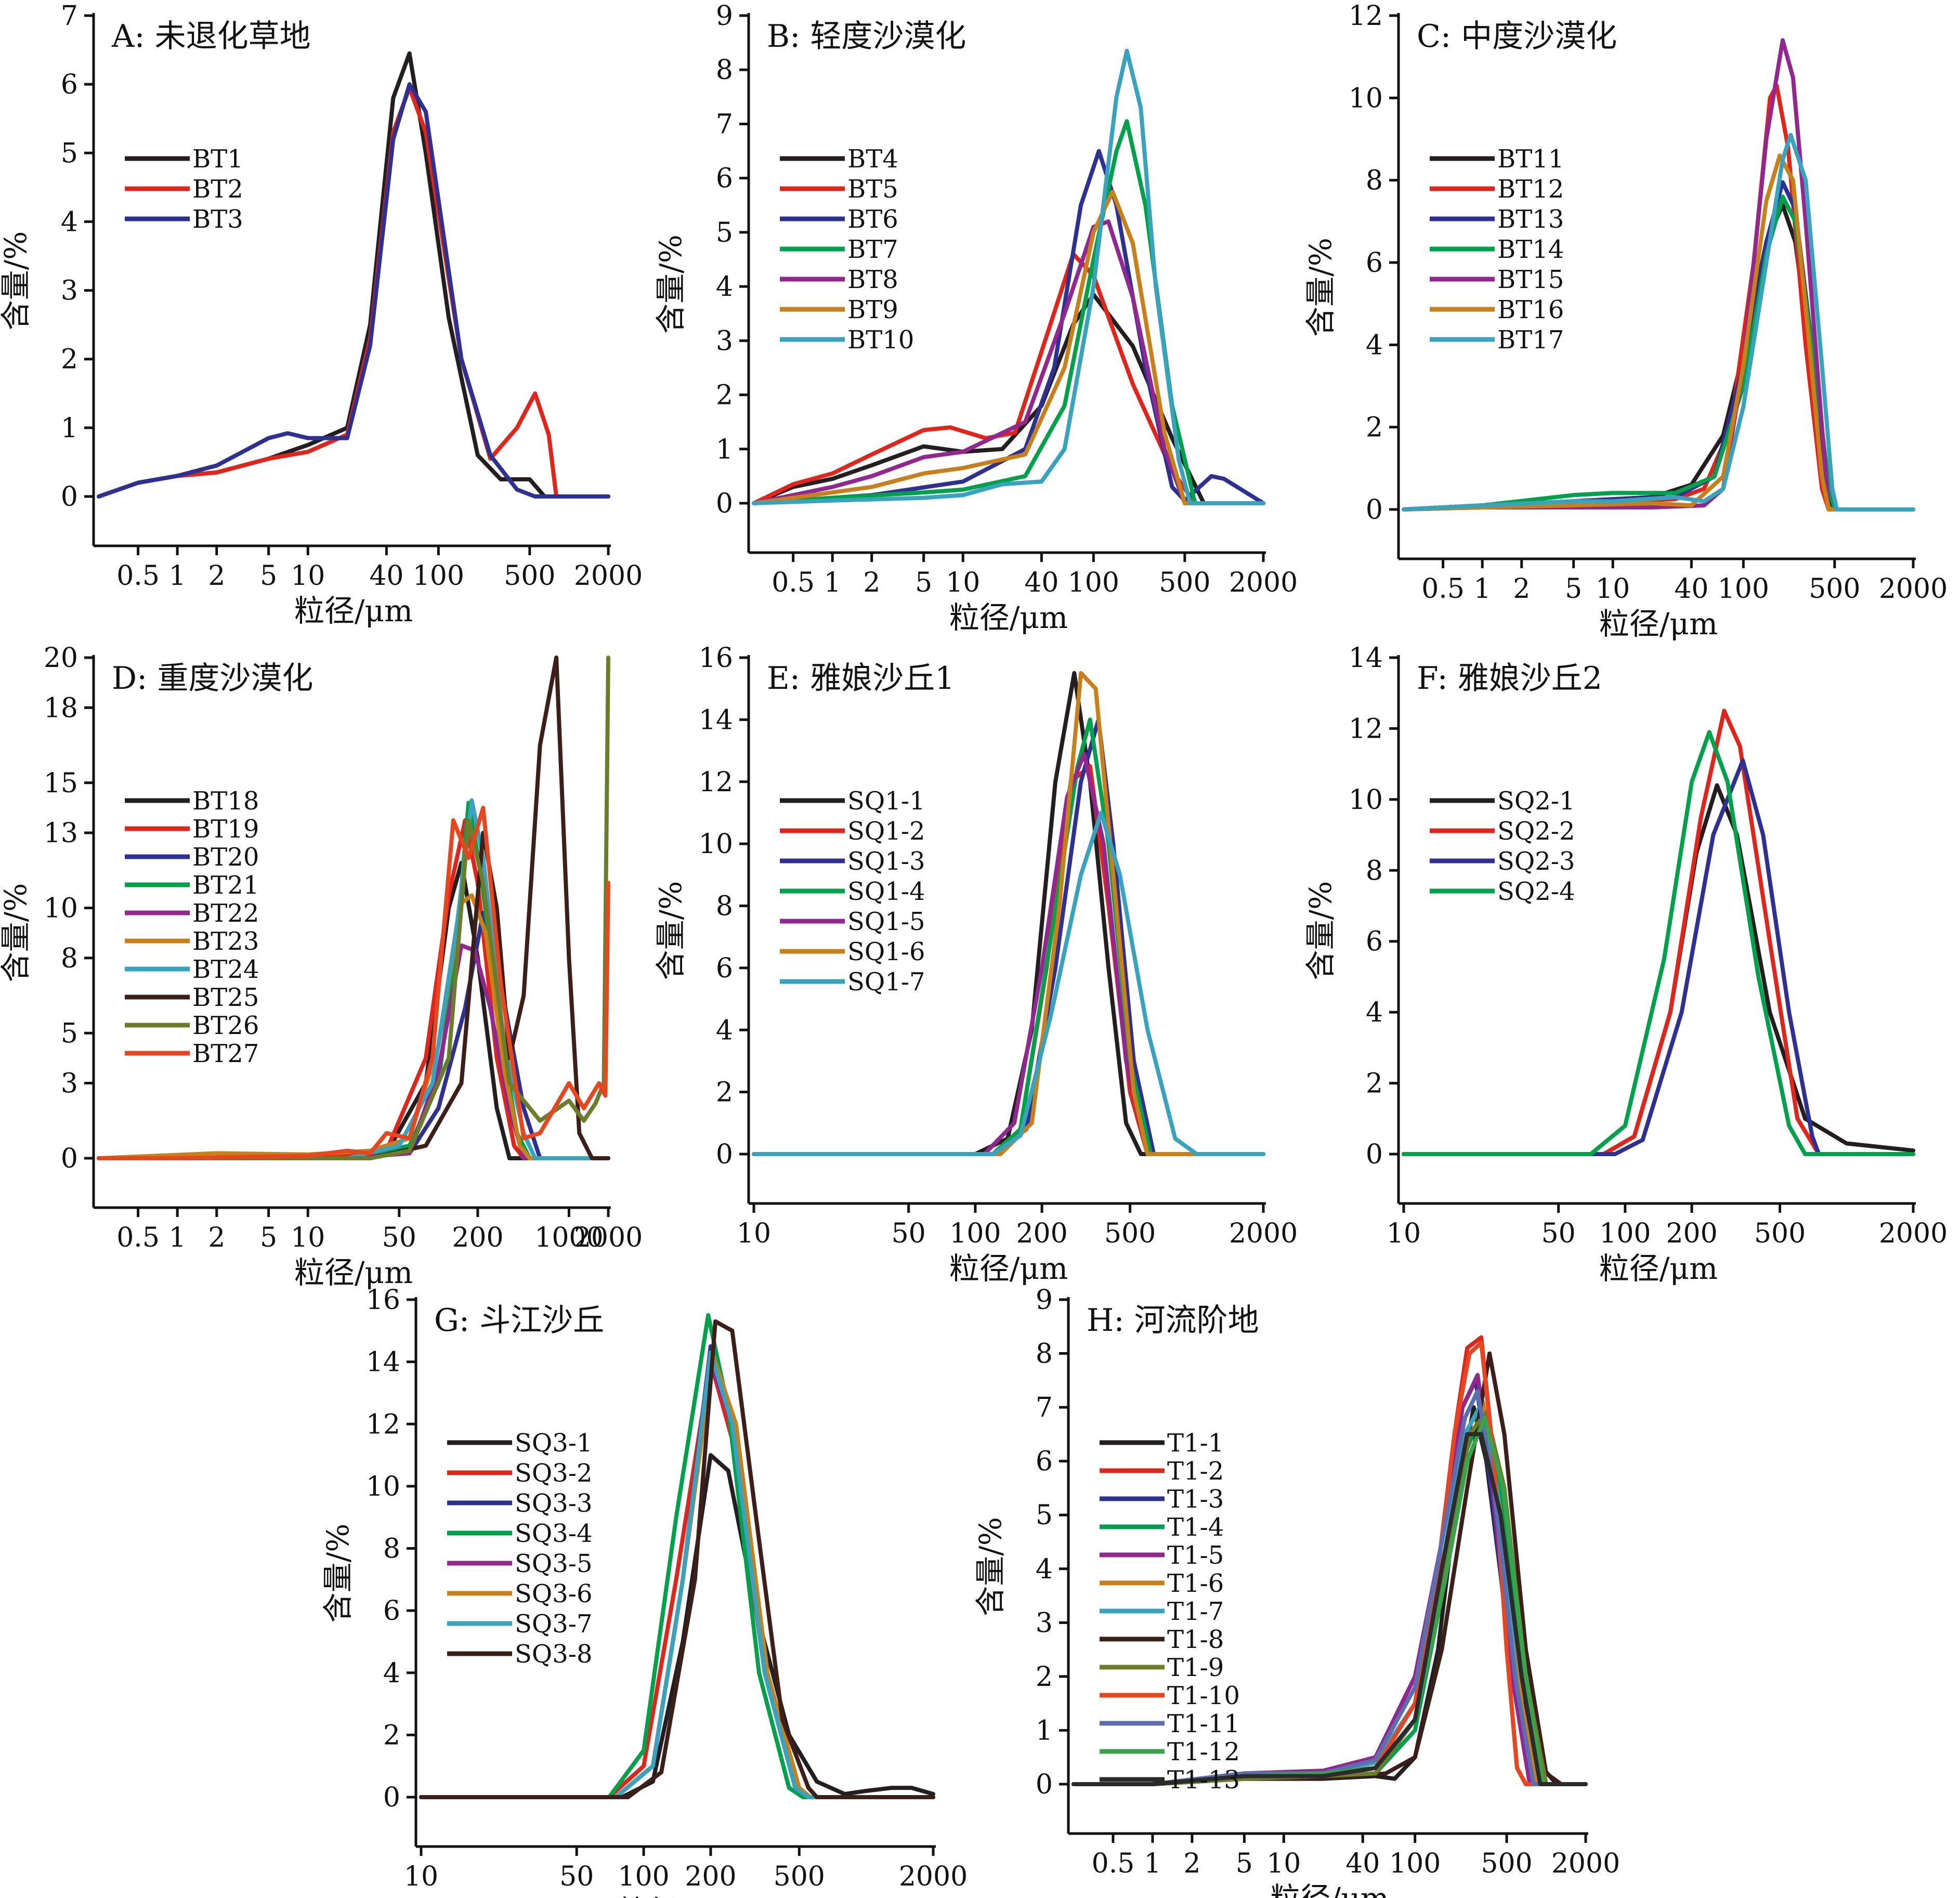  Describe the element at coordinates (16, 933) in the screenshot. I see `y-axis-title: 含量/%` at that location.